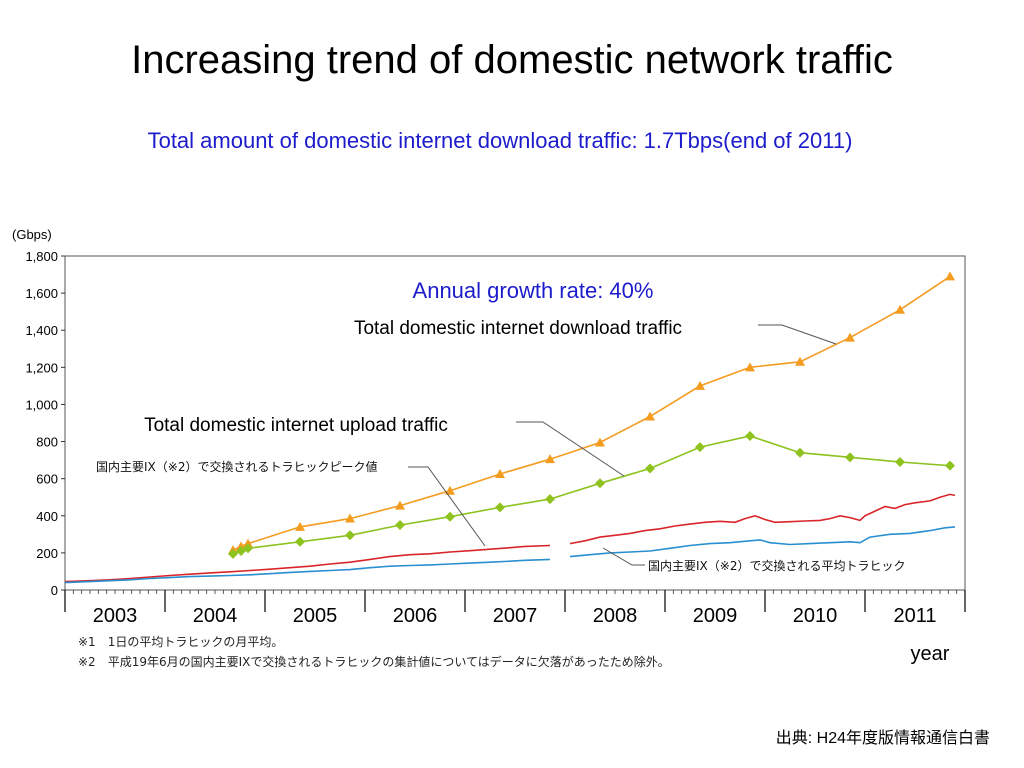 Image resolution: width=1024 pixels, height=768 pixels. Describe the element at coordinates (518, 328) in the screenshot. I see `download-series-label: Total domestic internet download traffic` at that location.